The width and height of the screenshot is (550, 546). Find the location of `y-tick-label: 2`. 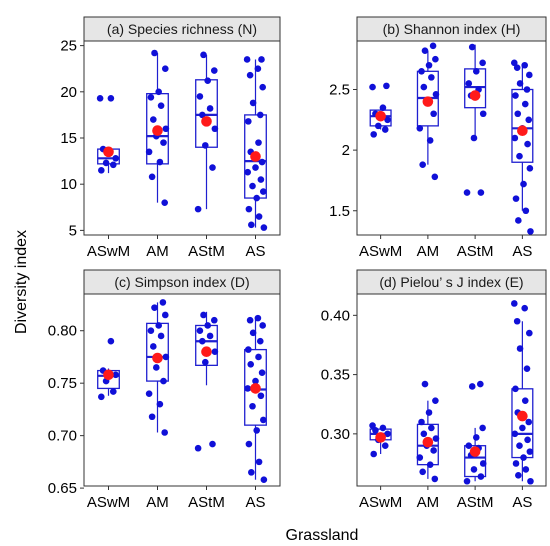

y-tick-label: 2 is located at coordinates (346, 150).